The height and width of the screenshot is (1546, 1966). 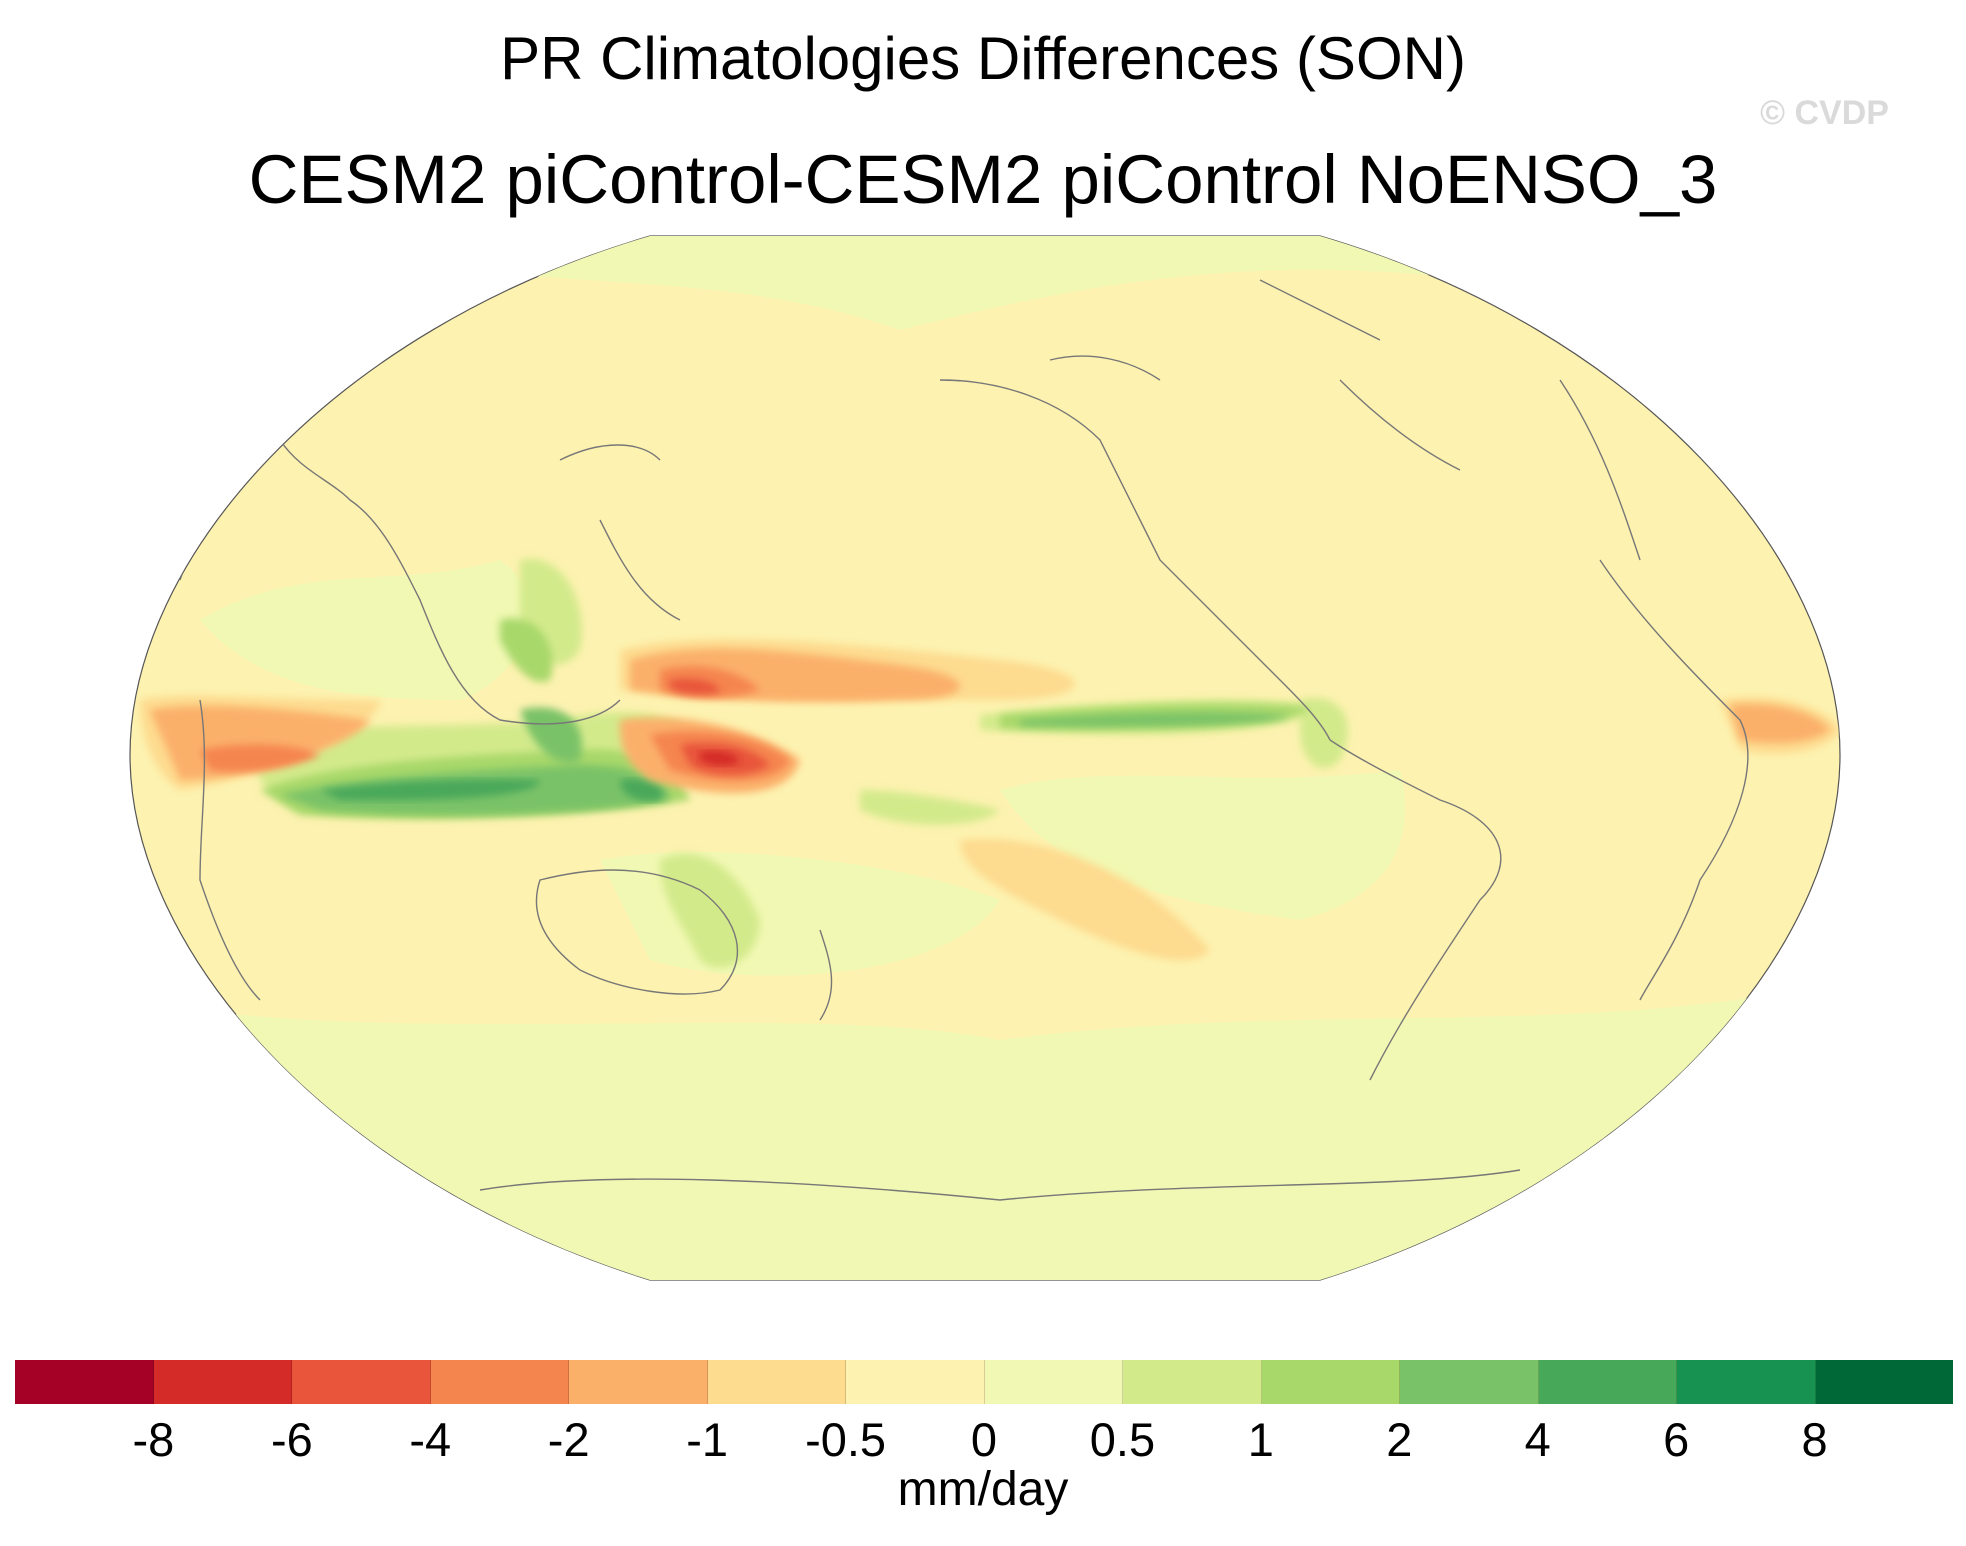 I want to click on cvdp-watermark: © CVDP, so click(x=1824, y=113).